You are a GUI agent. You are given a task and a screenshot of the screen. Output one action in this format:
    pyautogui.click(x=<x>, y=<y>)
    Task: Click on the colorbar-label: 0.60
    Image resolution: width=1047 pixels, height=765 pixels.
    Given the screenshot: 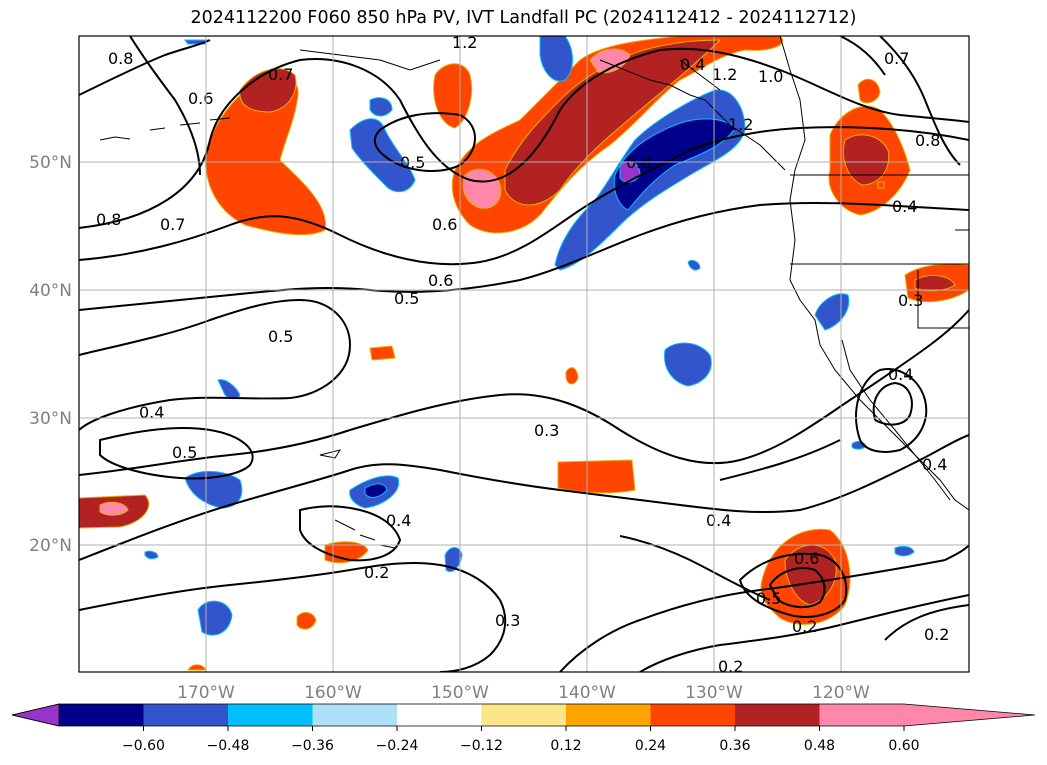 What is the action you would take?
    pyautogui.click(x=903, y=746)
    